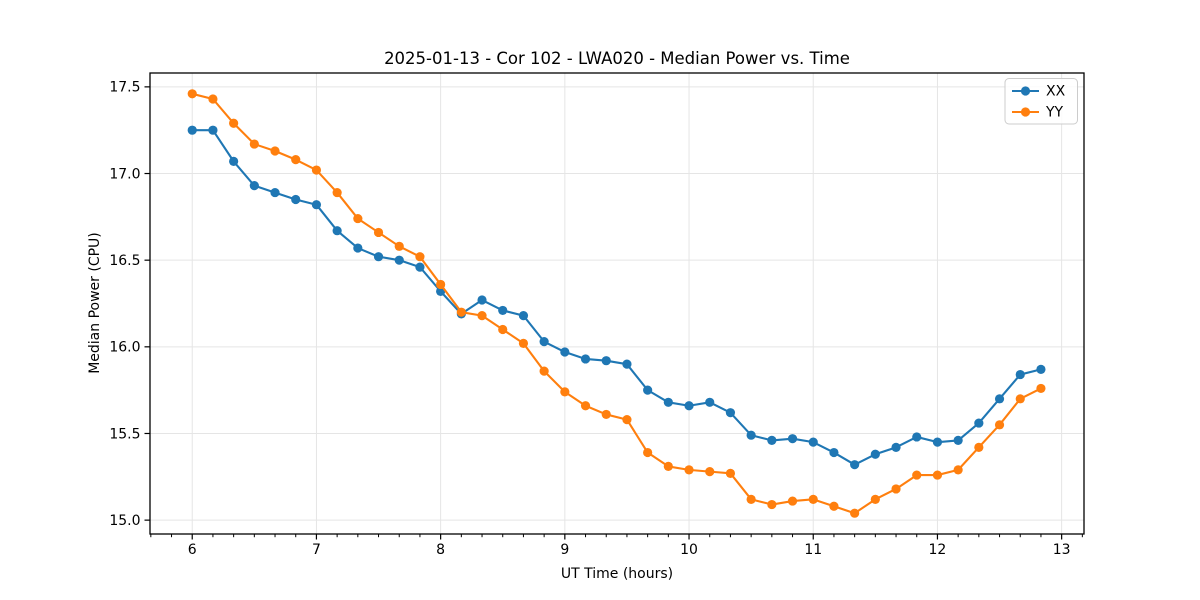 This screenshot has height=600, width=1200. Describe the element at coordinates (192, 550) in the screenshot. I see `x-tick-label: 6` at that location.